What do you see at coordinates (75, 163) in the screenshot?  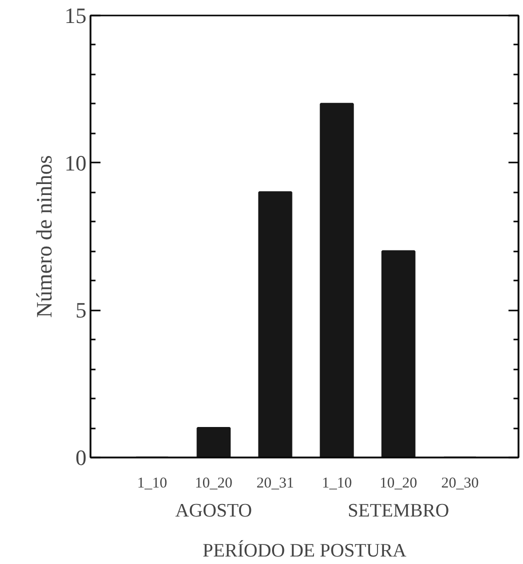 I see `y-tick-label: 10` at bounding box center [75, 163].